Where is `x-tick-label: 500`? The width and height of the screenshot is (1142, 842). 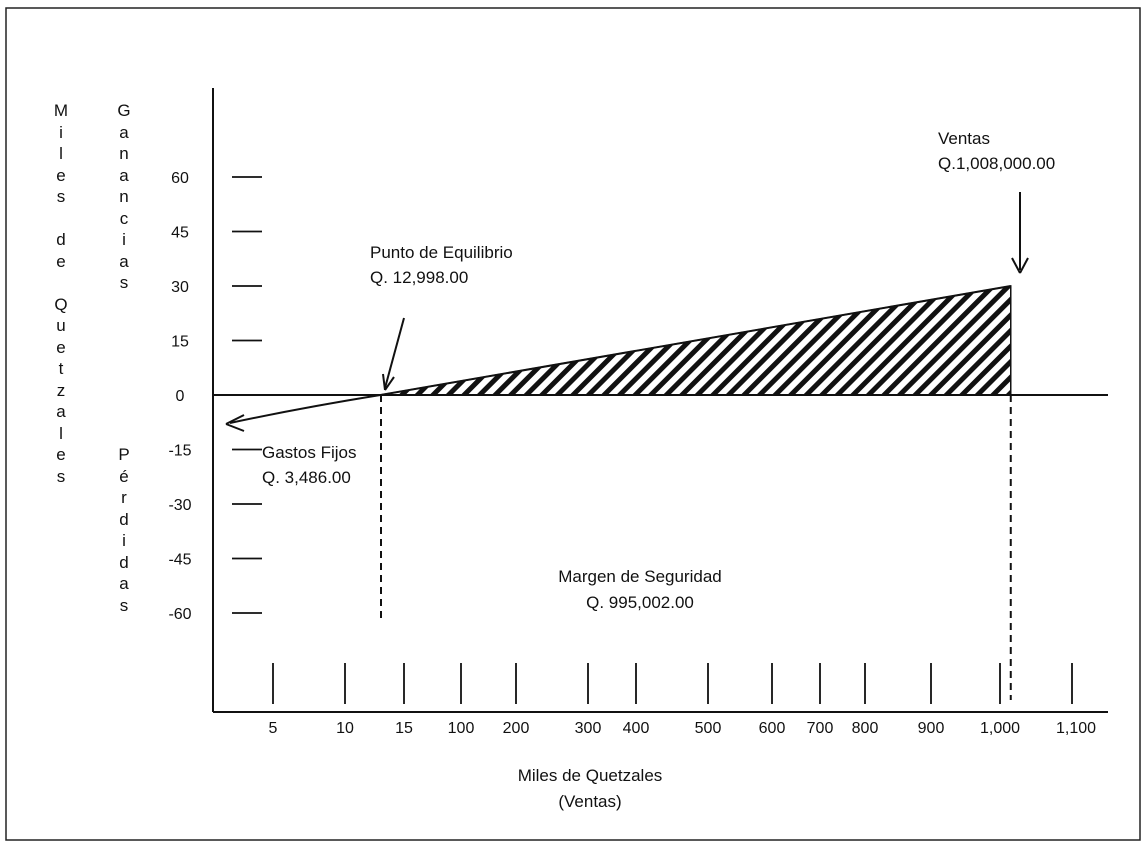
x-tick-label: 500 is located at coordinates (708, 728).